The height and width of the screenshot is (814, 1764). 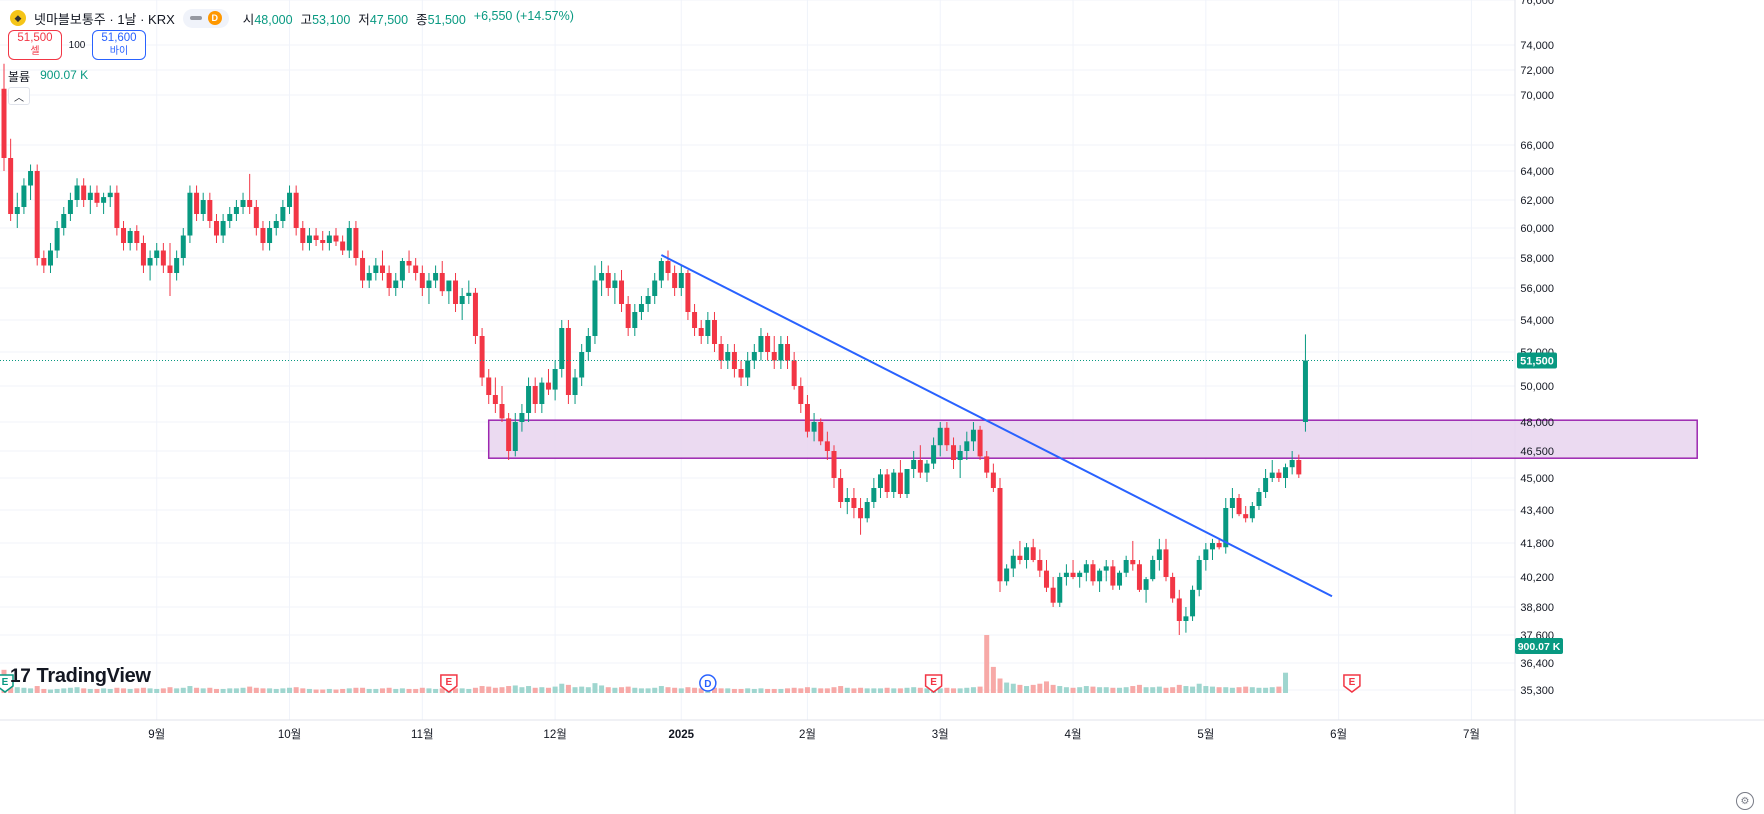 What do you see at coordinates (77, 45) in the screenshot?
I see `order-quantity: 100` at bounding box center [77, 45].